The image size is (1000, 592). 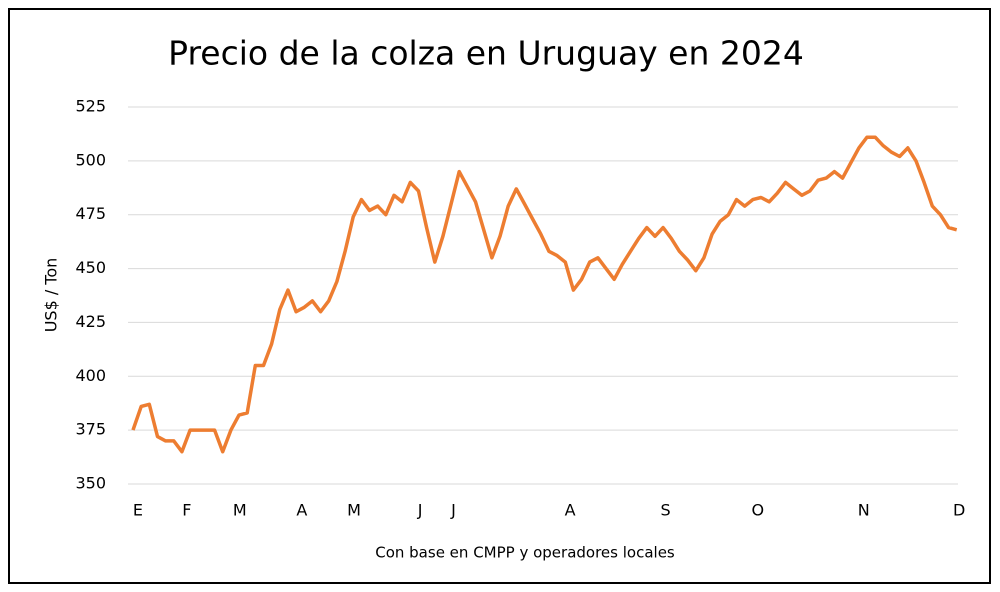 What do you see at coordinates (90, 375) in the screenshot?
I see `y-tick-label: 400` at bounding box center [90, 375].